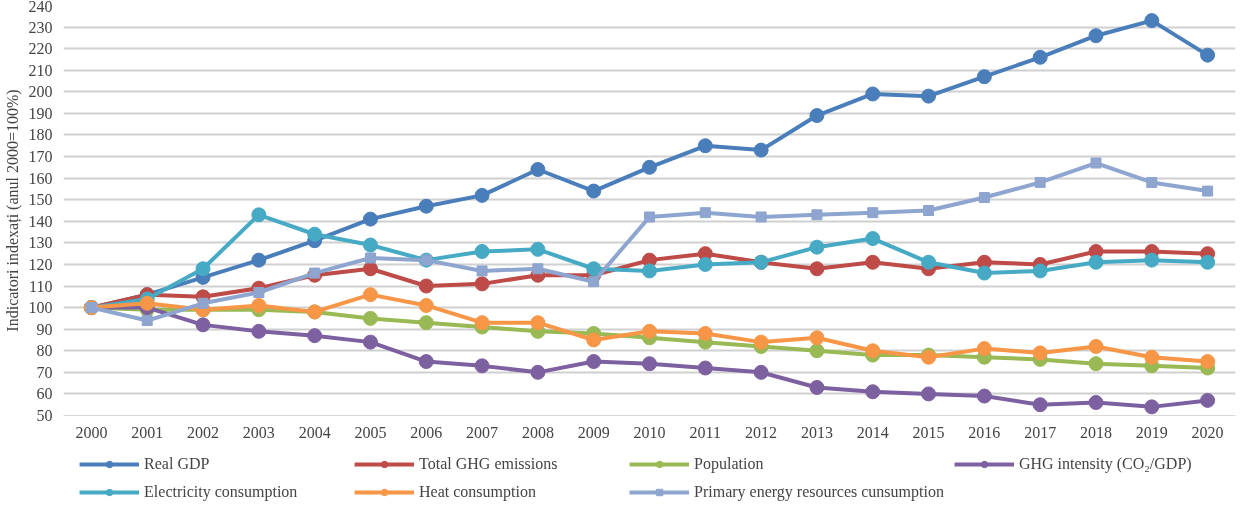 The width and height of the screenshot is (1250, 523). What do you see at coordinates (819, 491) in the screenshot?
I see `legend-label: Primary energy resources cunsumption` at bounding box center [819, 491].